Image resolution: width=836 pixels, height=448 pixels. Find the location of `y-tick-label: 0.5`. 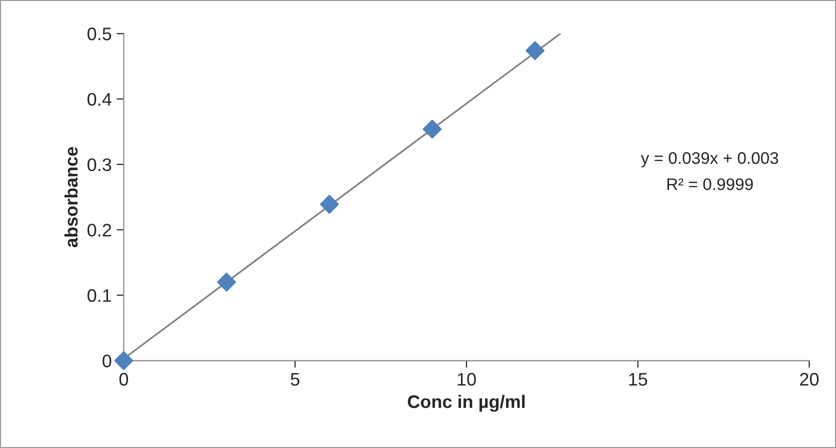

y-tick-label: 0.5 is located at coordinates (100, 34).